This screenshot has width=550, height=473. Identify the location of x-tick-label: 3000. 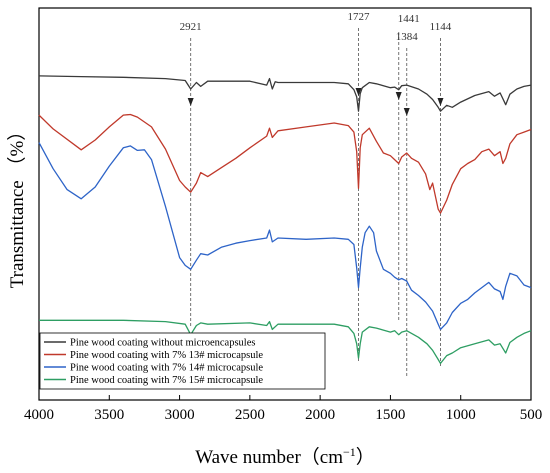
(180, 415).